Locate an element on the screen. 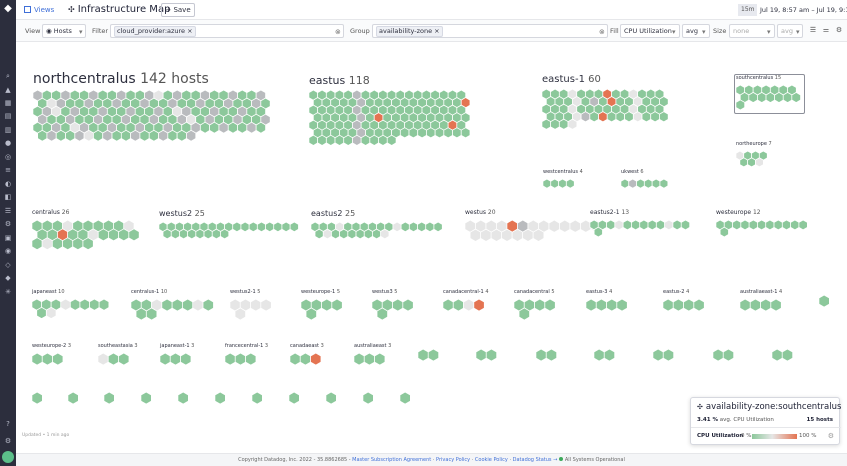 The image size is (847, 466). footer-link-privacy: Privacy Policy is located at coordinates (453, 460).